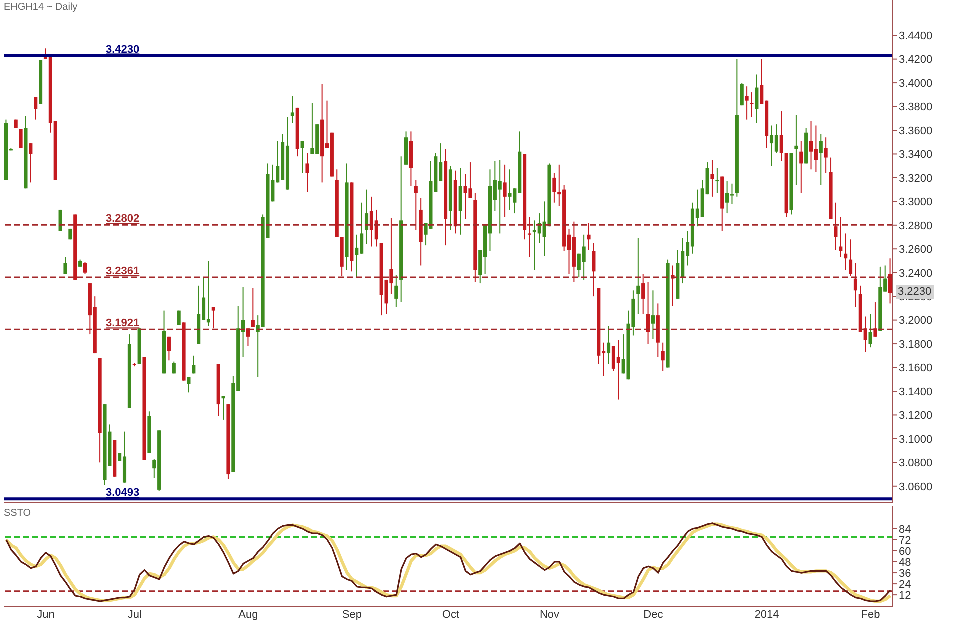 This screenshot has height=623, width=960. I want to click on x-tick-label: Jul, so click(135, 615).